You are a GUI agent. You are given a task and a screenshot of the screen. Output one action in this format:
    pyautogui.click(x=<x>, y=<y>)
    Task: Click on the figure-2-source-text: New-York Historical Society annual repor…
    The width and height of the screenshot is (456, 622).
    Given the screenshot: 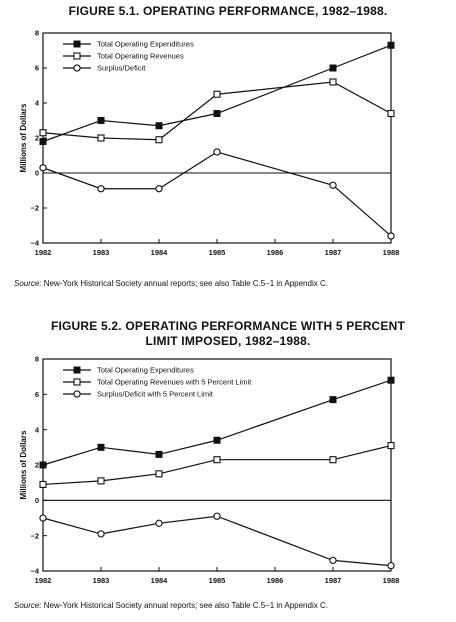 What is the action you would take?
    pyautogui.click(x=184, y=605)
    